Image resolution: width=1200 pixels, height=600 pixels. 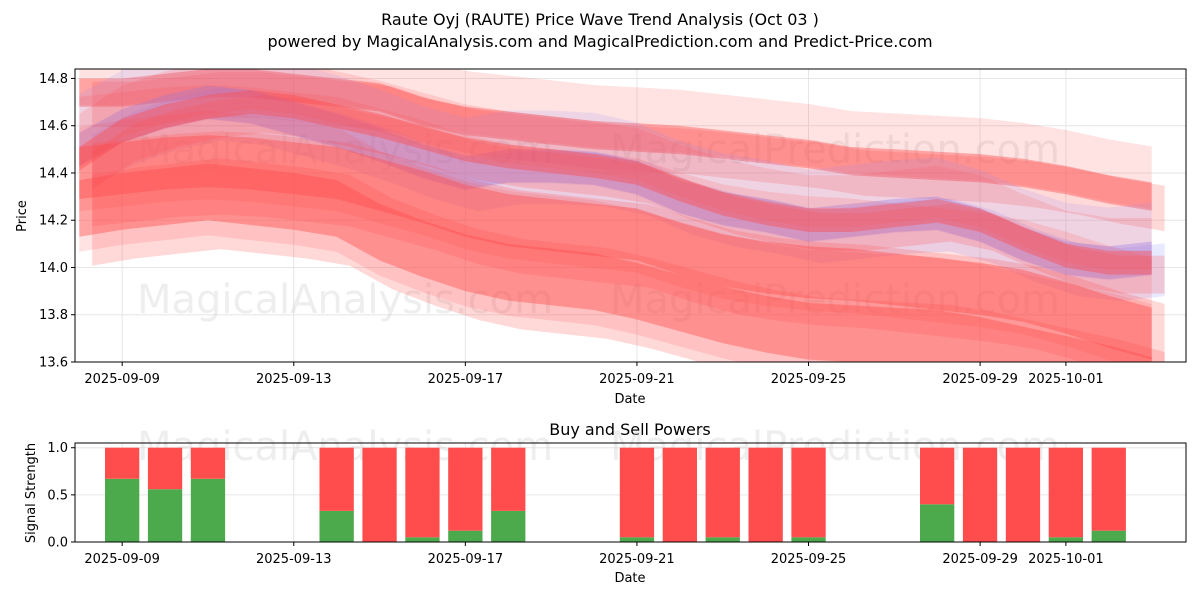 I want to click on price-y-tick-label: 14.6, so click(x=53, y=126).